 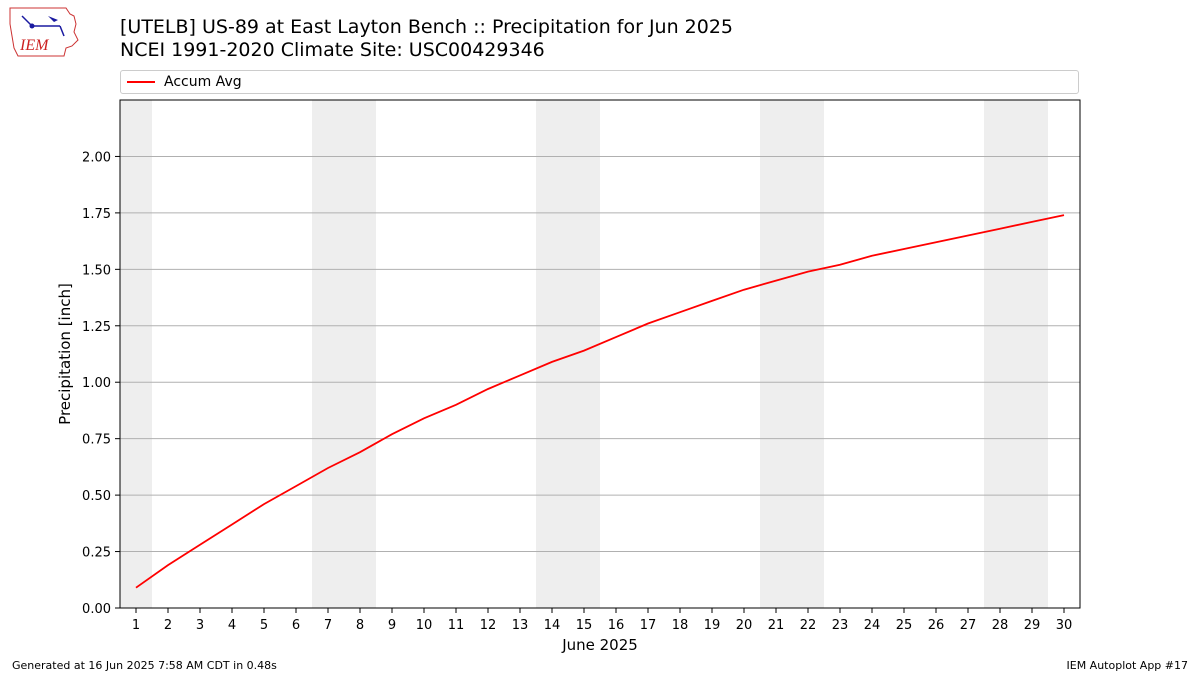 What do you see at coordinates (680, 625) in the screenshot?
I see `x-tick-label: 18` at bounding box center [680, 625].